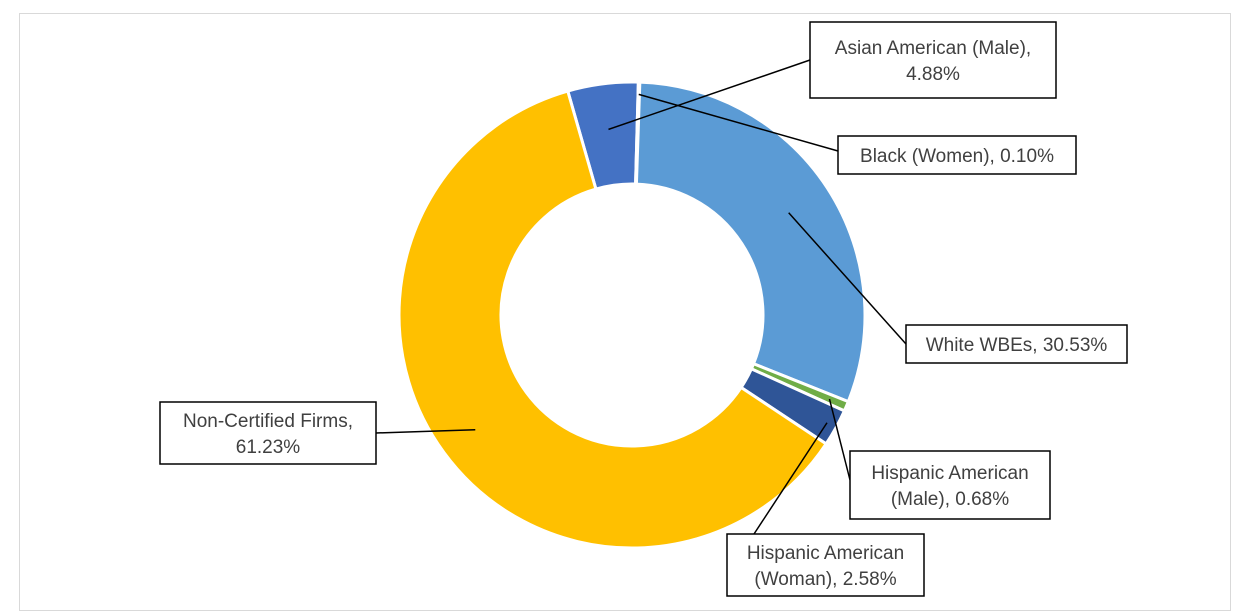 This screenshot has width=1252, height=612. Describe the element at coordinates (825, 579) in the screenshot. I see `data-label-text: (Woman), 2.58%` at that location.